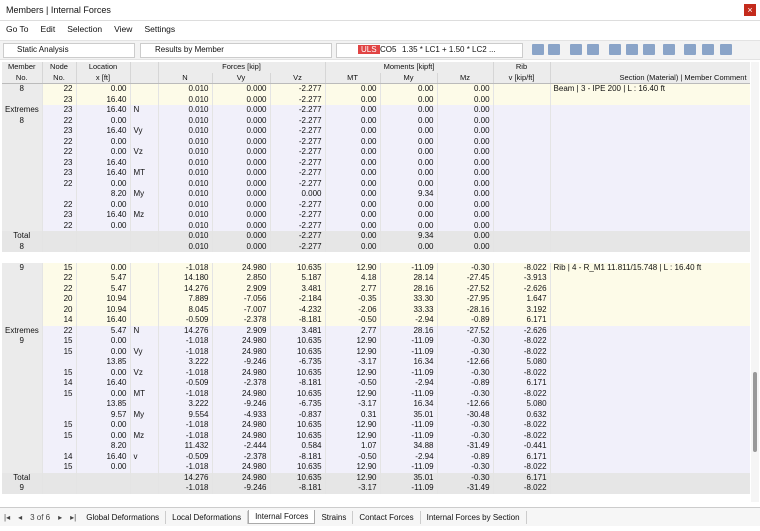  What do you see at coordinates (376, 236) in the screenshot?
I see `total-row: Total 0.010 0.000 -2.277 0.00 9.34 0.00` at bounding box center [376, 236].